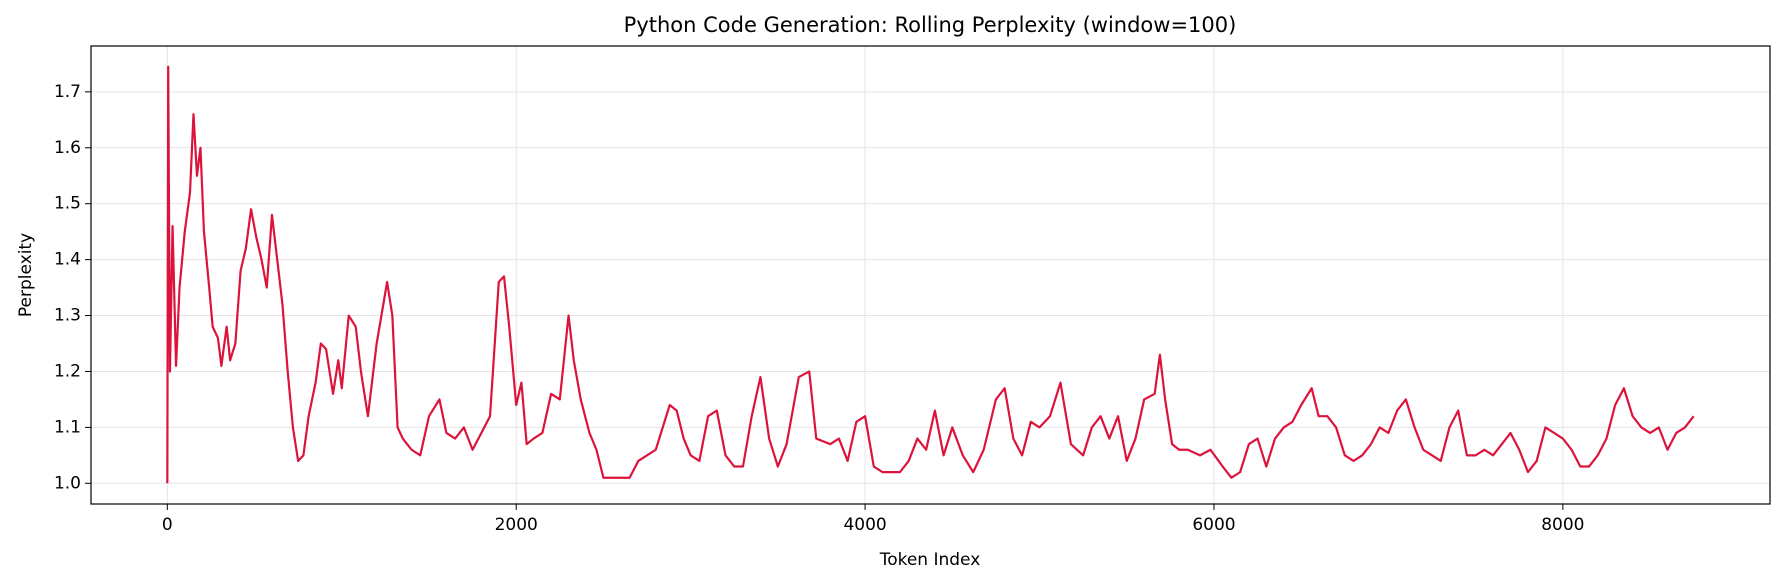 Image resolution: width=1785 pixels, height=584 pixels. I want to click on y-tick-label: 1.6, so click(67, 148).